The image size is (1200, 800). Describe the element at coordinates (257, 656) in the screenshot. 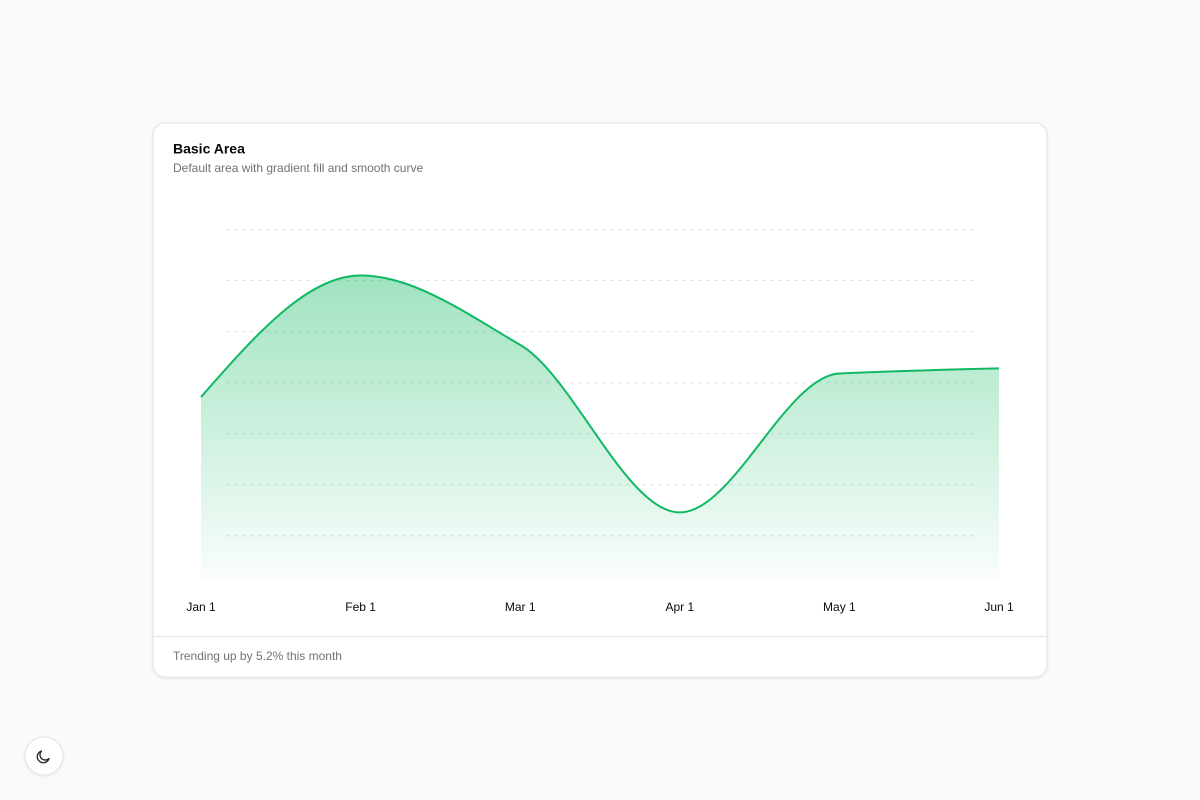

I see `footer-text: Trending up by 5.2% this month` at that location.